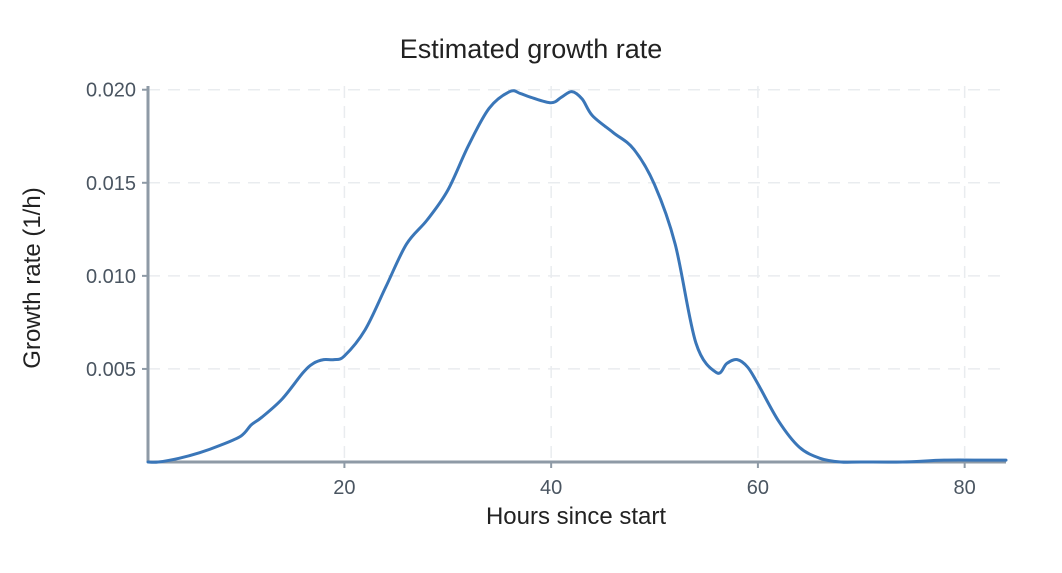 This screenshot has height=573, width=1062. Describe the element at coordinates (111, 91) in the screenshot. I see `y-tick-label: 0.020` at that location.